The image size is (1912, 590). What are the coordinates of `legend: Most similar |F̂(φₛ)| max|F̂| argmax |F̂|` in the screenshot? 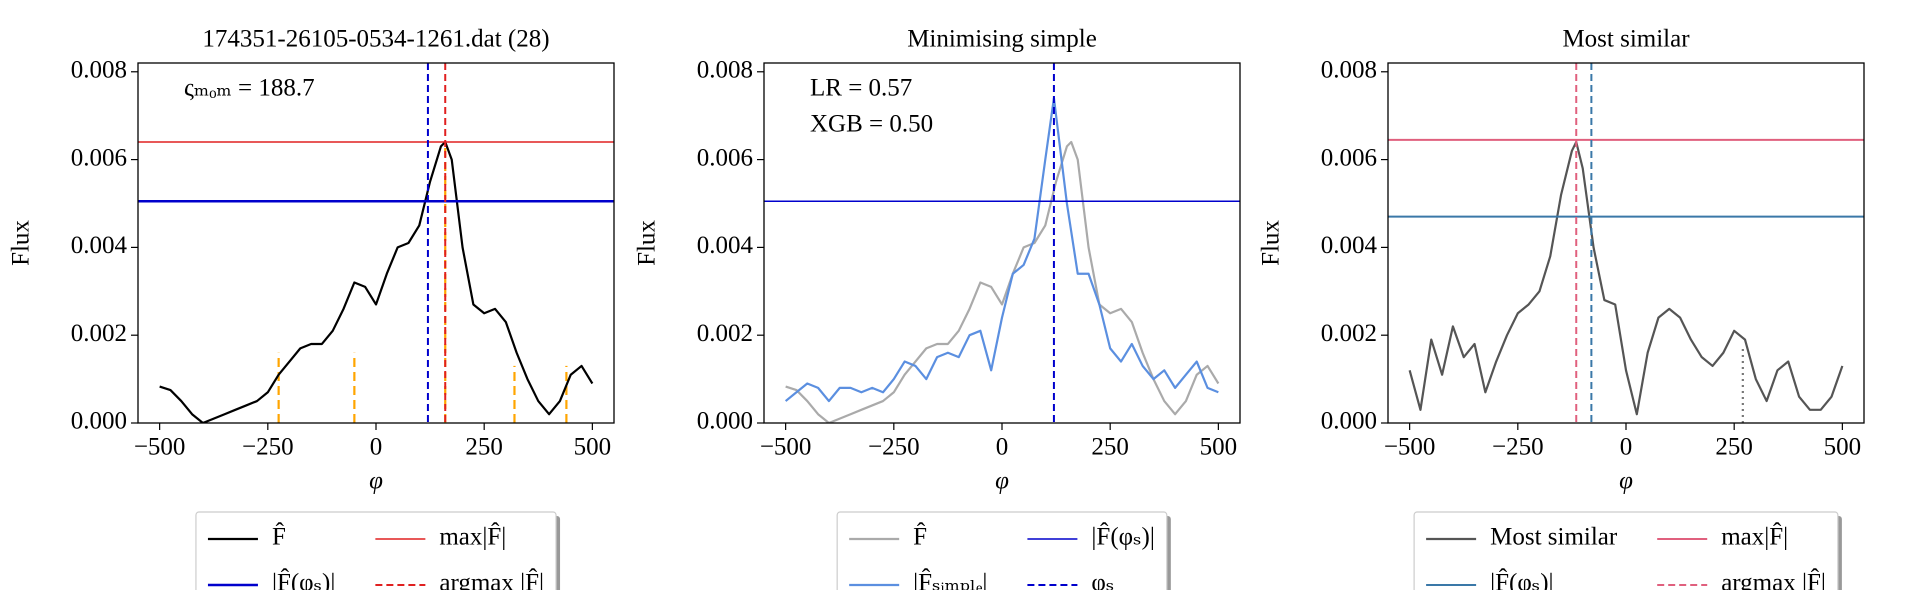 It's located at (1627, 550).